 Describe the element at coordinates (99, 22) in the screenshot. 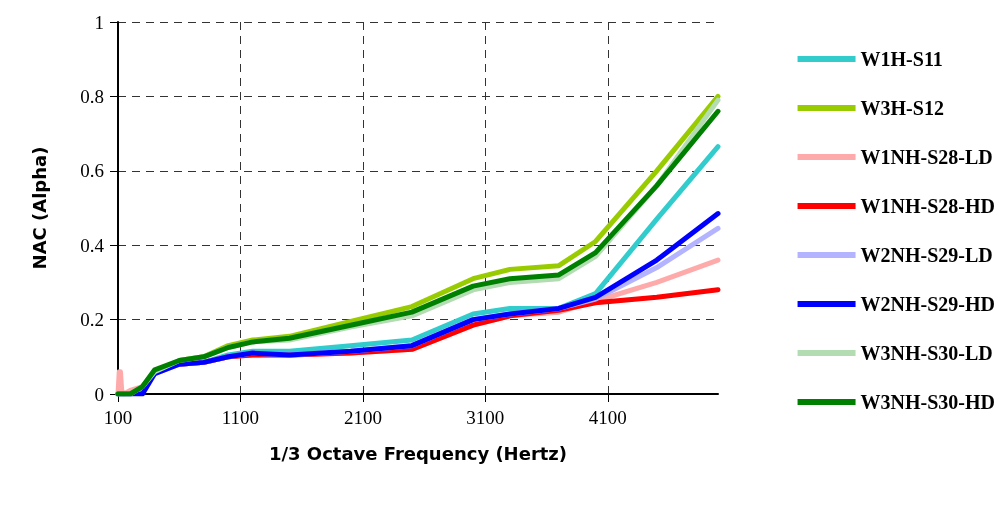

I see `y-tick-label: 1` at that location.